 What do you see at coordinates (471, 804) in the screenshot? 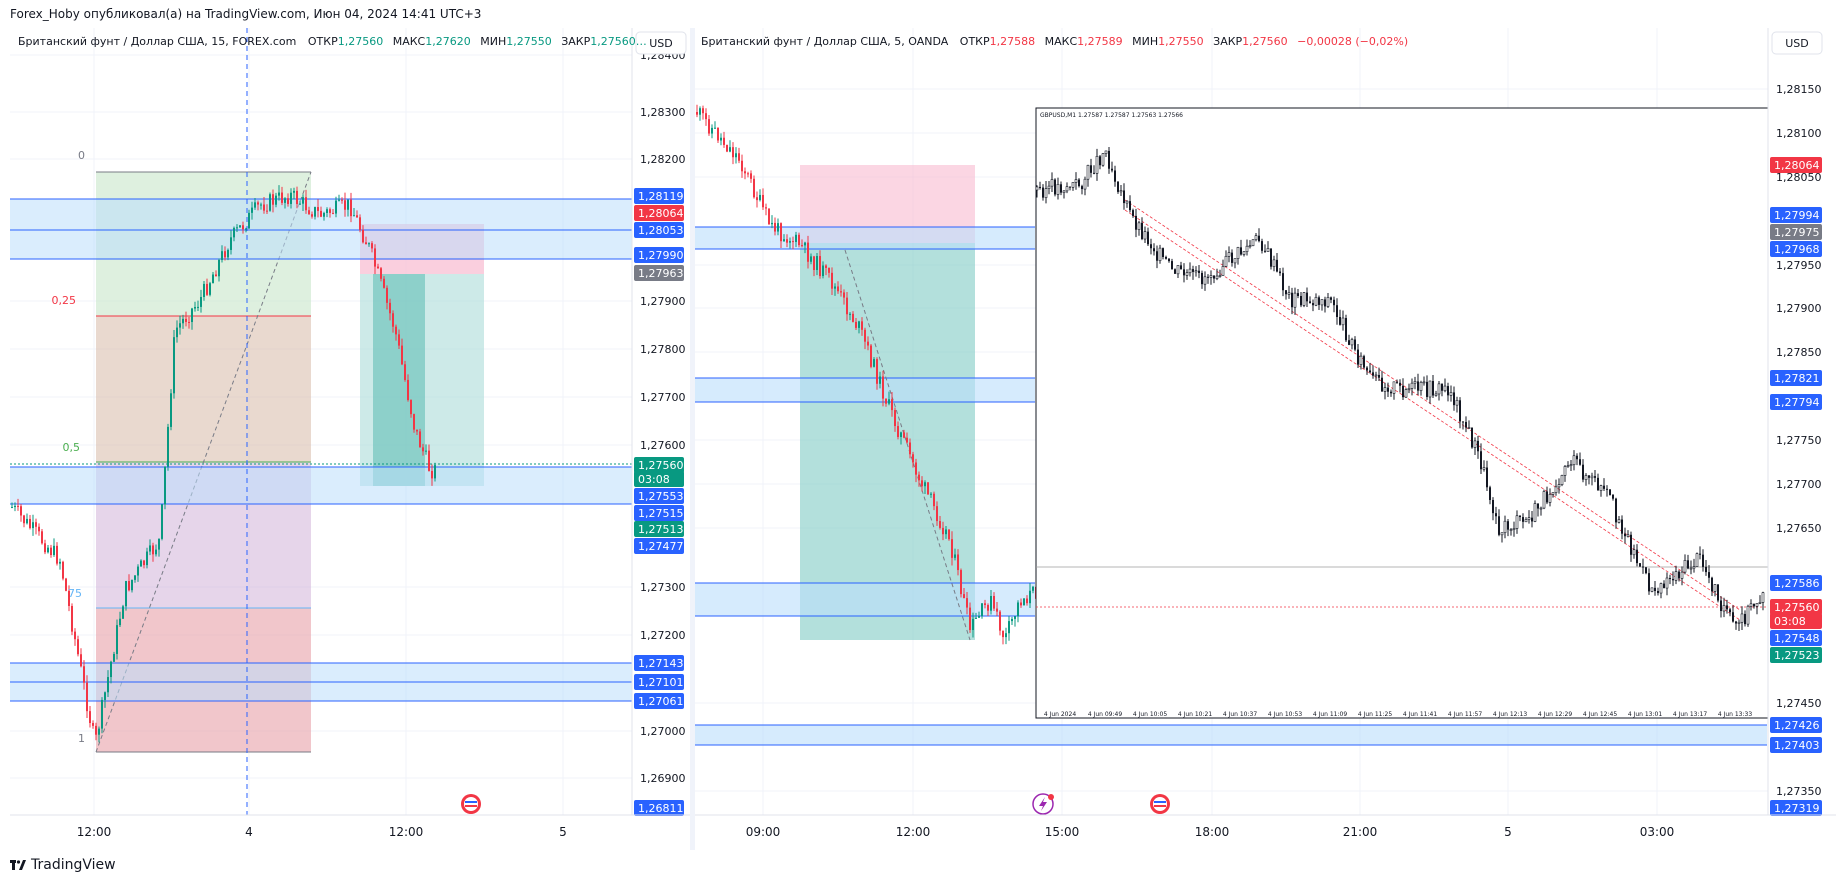
I see `uk-flag-event-icon` at bounding box center [471, 804].